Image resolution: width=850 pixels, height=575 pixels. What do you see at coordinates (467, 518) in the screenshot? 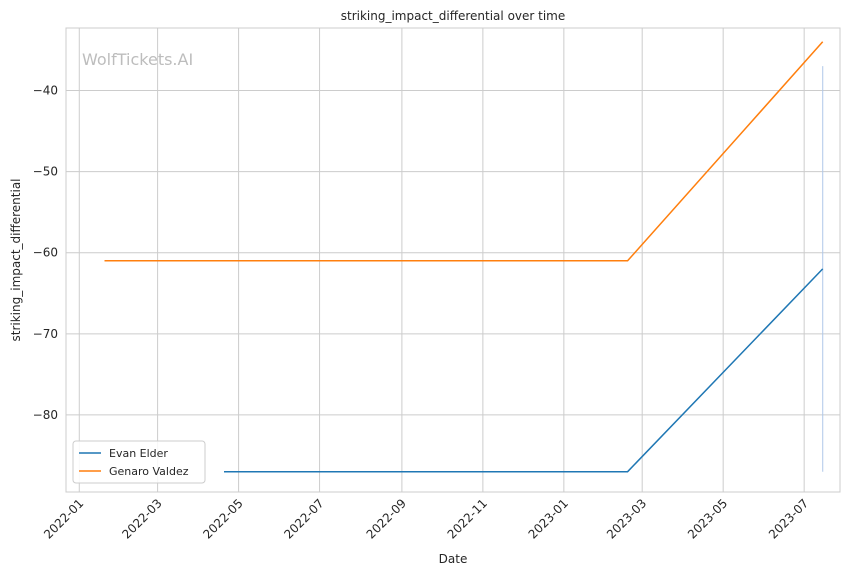
I see `x-tick-label: 2022-11` at bounding box center [467, 518].